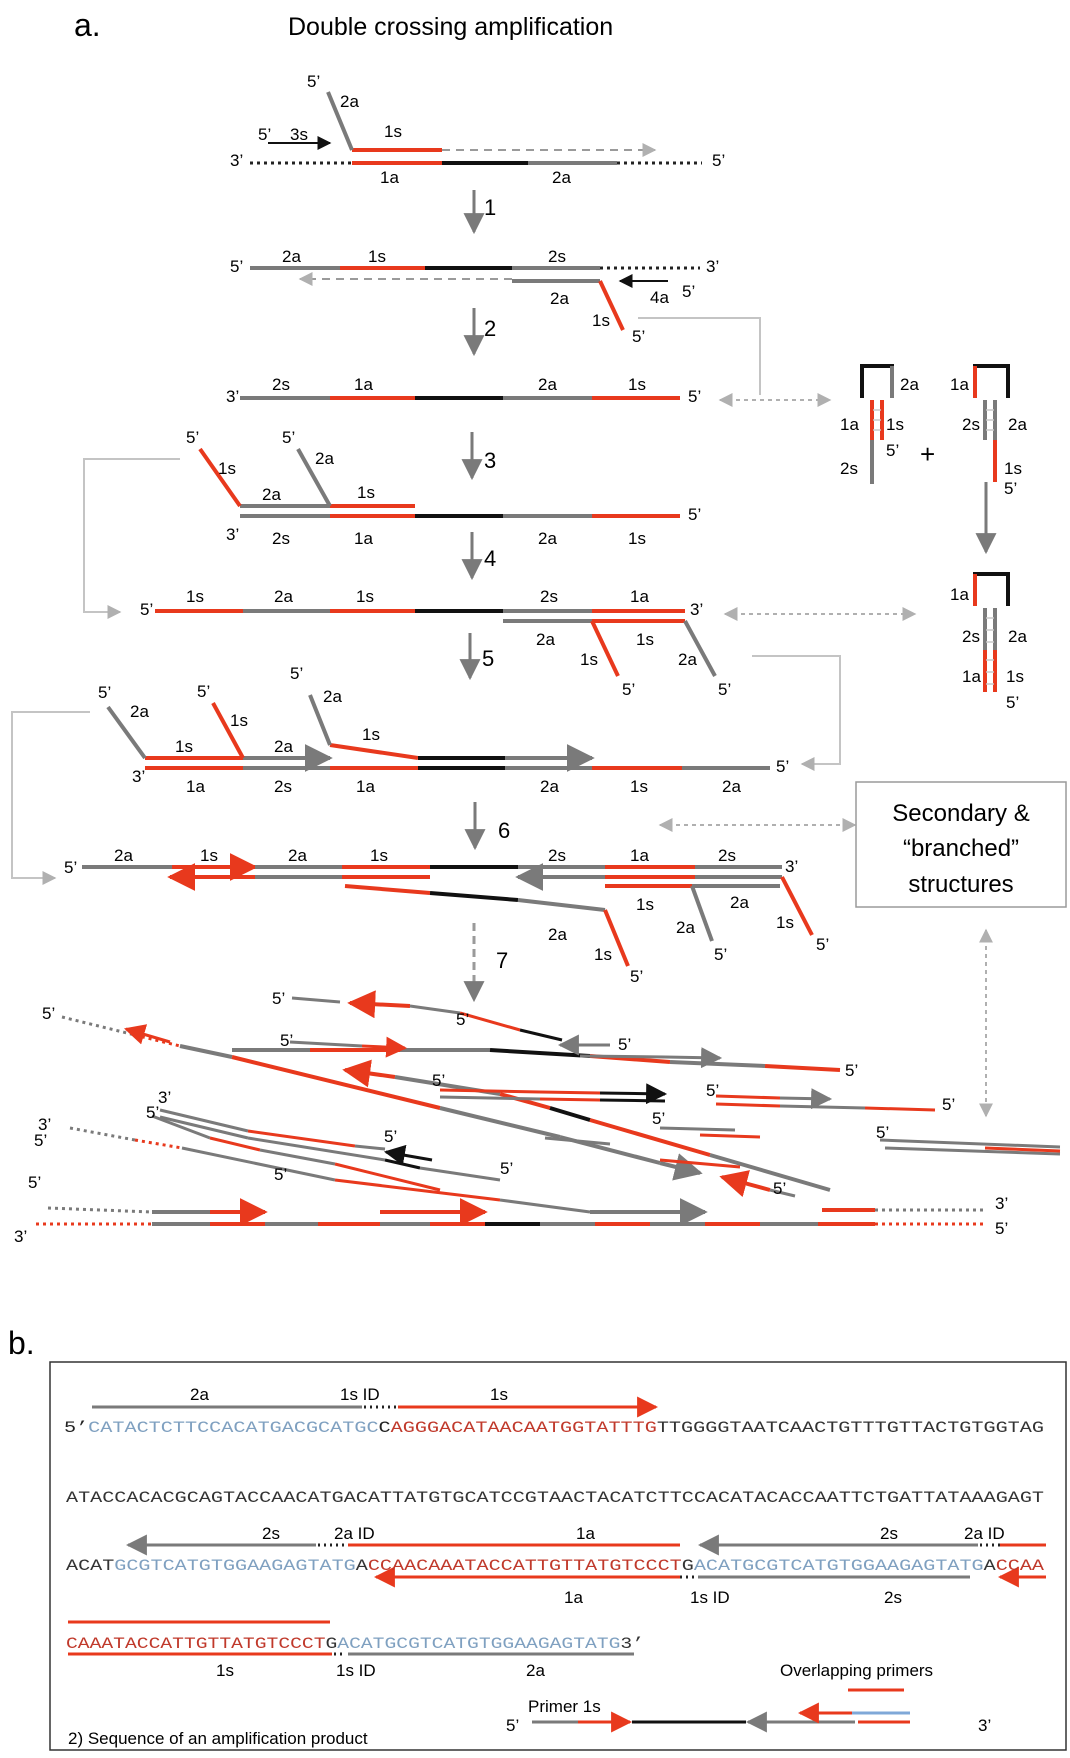  What do you see at coordinates (889, 1533) in the screenshot?
I see `b-line3-label-2s-b: 2s` at bounding box center [889, 1533].